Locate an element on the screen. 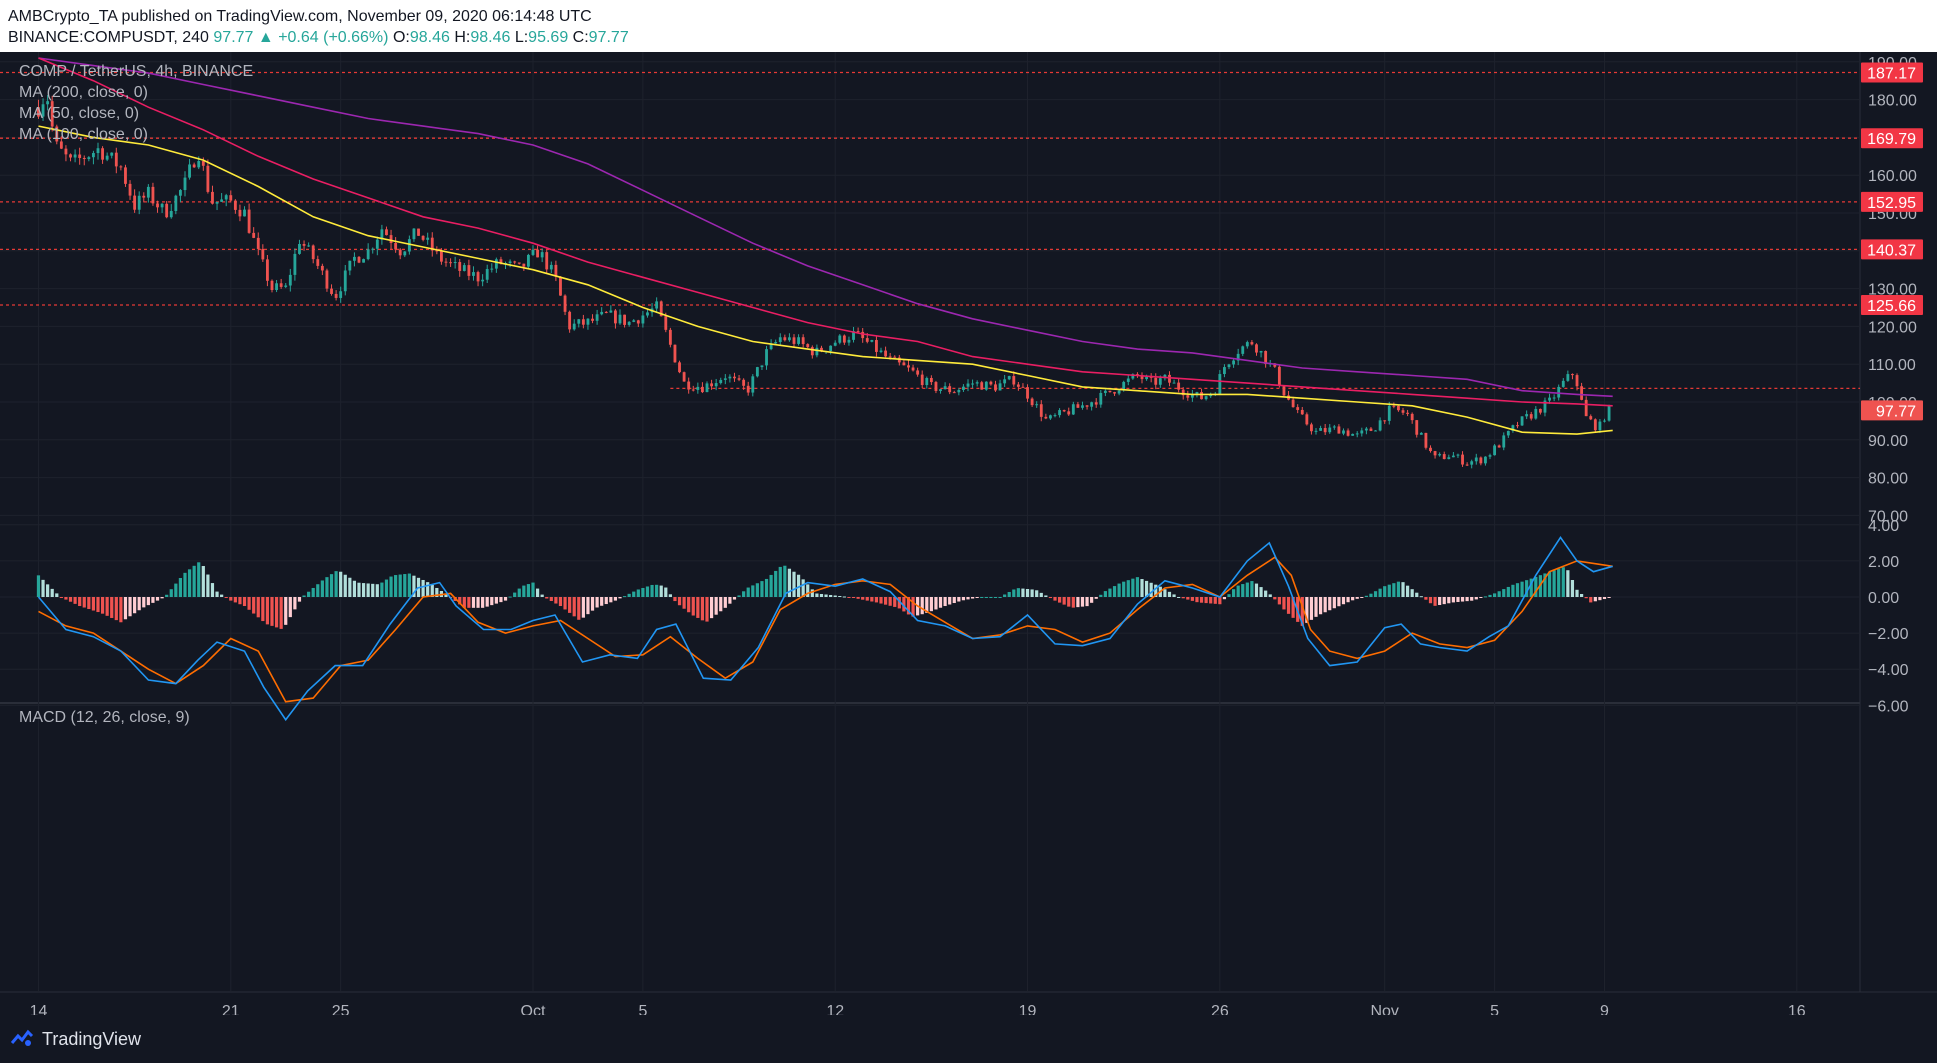  legend-ma50: MA (50, close, 0) is located at coordinates (79, 113).